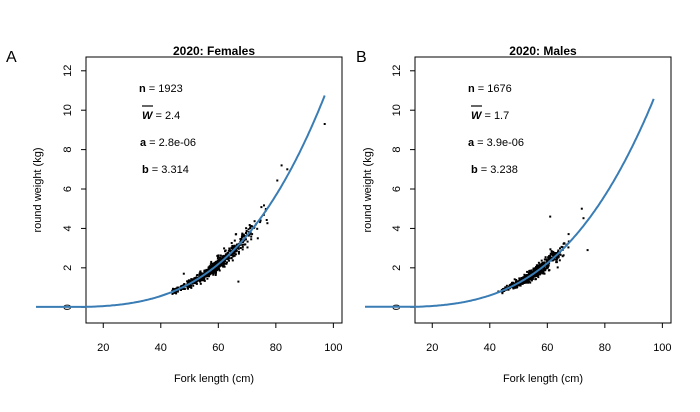 The height and width of the screenshot is (412, 700). Describe the element at coordinates (496, 129) in the screenshot. I see `stats-box: n = 1676 W = 1.7 a = 3.9e-06 b = 3.238` at that location.